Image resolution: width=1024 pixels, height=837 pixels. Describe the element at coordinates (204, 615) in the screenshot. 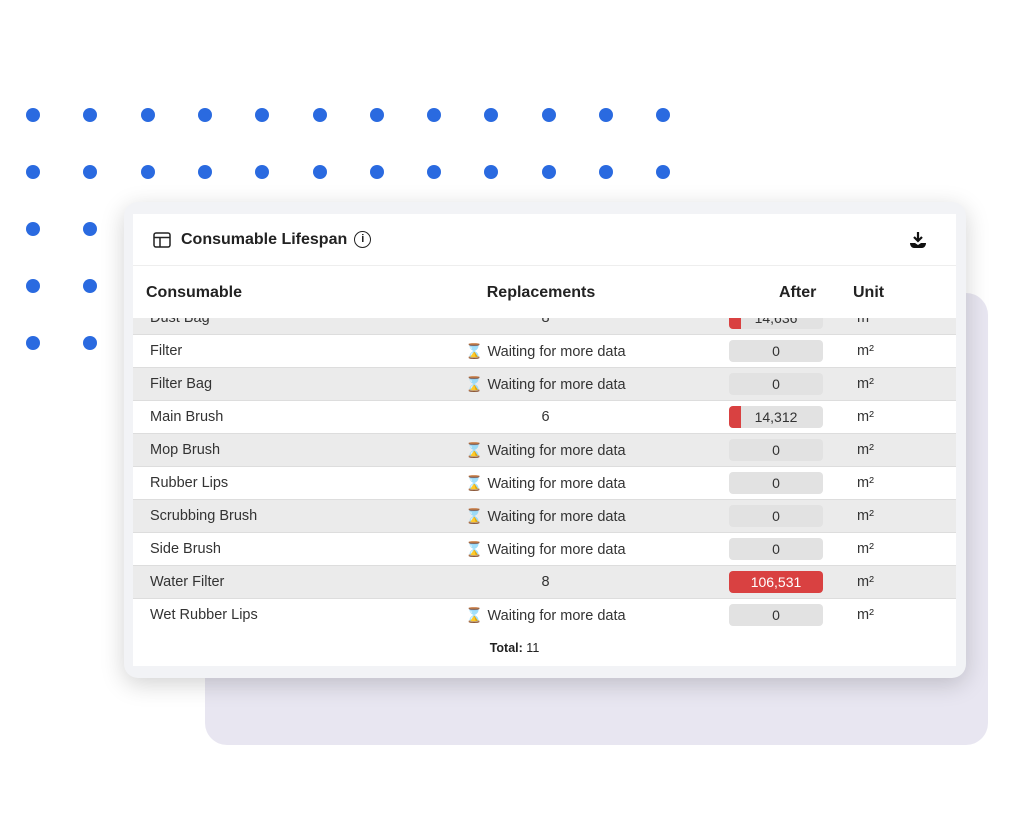

I see `consumable-name: Wet Rubber Lips` at that location.